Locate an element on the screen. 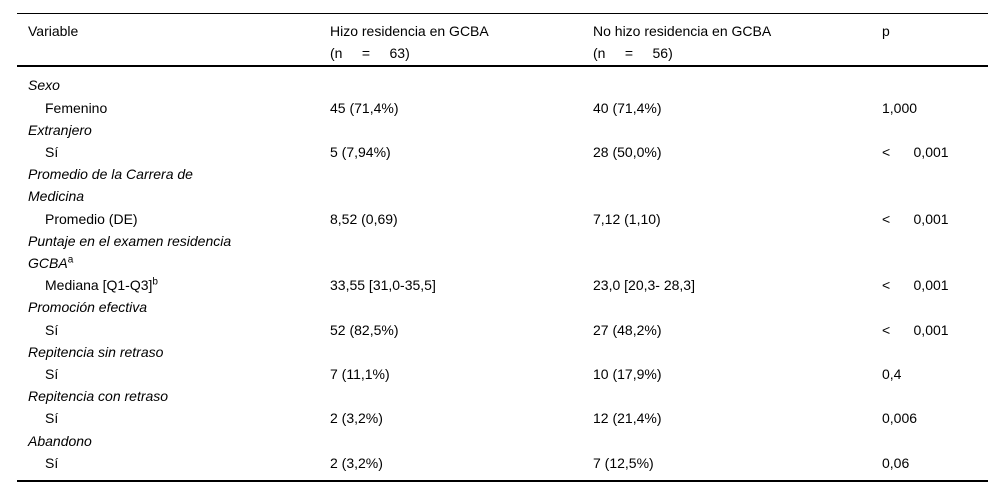  header-col-no-hizo-residencia-n: (n = 56) is located at coordinates (633, 53).